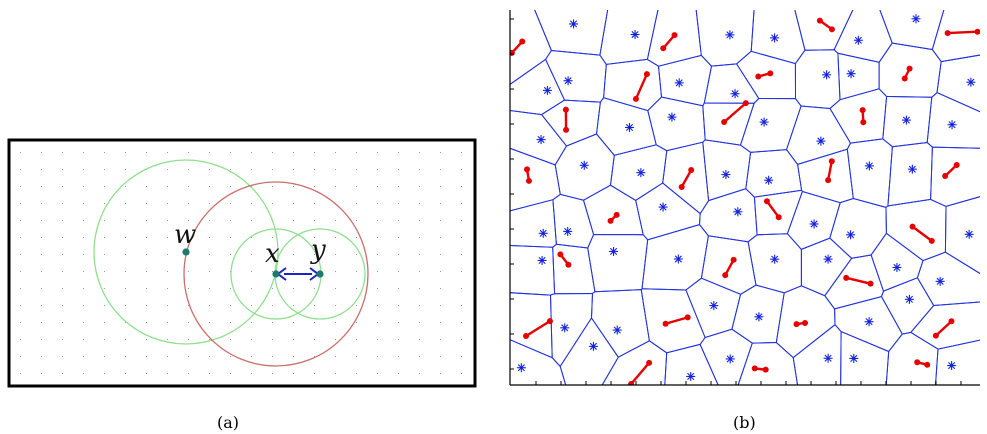 The image size is (987, 434). What do you see at coordinates (186, 252) in the screenshot?
I see `green-circle-w` at bounding box center [186, 252].